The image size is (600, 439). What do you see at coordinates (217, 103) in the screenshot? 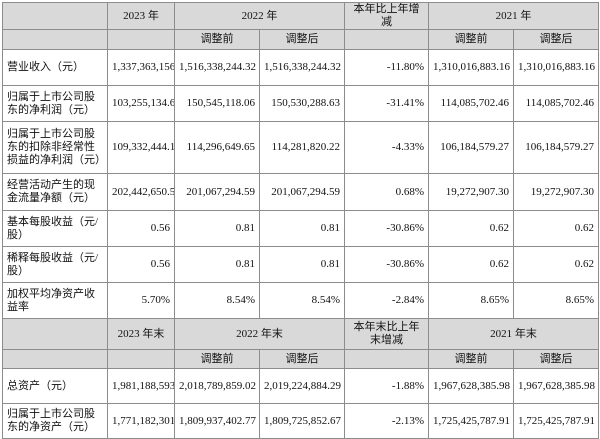
I see `cell-2022-before: 150,545,118.06` at bounding box center [217, 103].